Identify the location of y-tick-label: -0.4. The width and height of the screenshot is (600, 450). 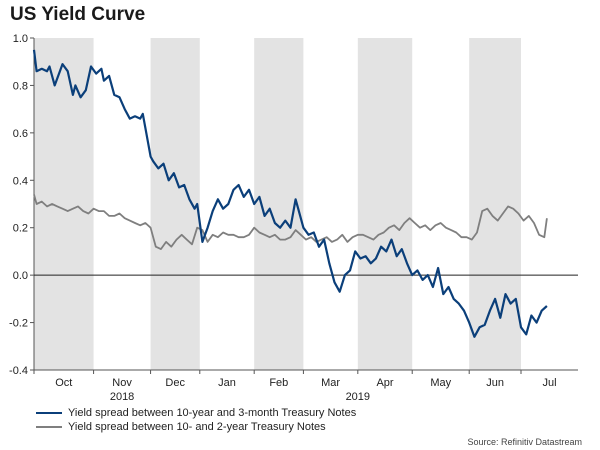
(18, 371).